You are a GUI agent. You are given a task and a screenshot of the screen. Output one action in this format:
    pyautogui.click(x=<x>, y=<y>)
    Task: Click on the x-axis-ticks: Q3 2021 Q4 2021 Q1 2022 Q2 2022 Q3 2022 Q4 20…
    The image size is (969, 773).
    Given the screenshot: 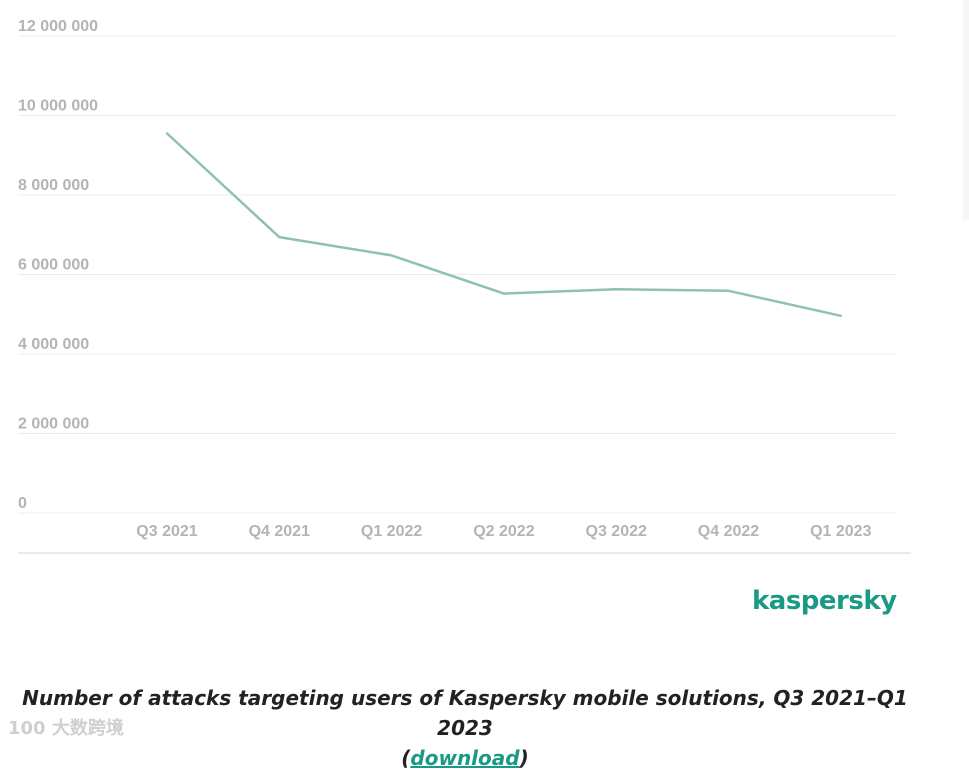 What is the action you would take?
    pyautogui.click(x=503, y=531)
    